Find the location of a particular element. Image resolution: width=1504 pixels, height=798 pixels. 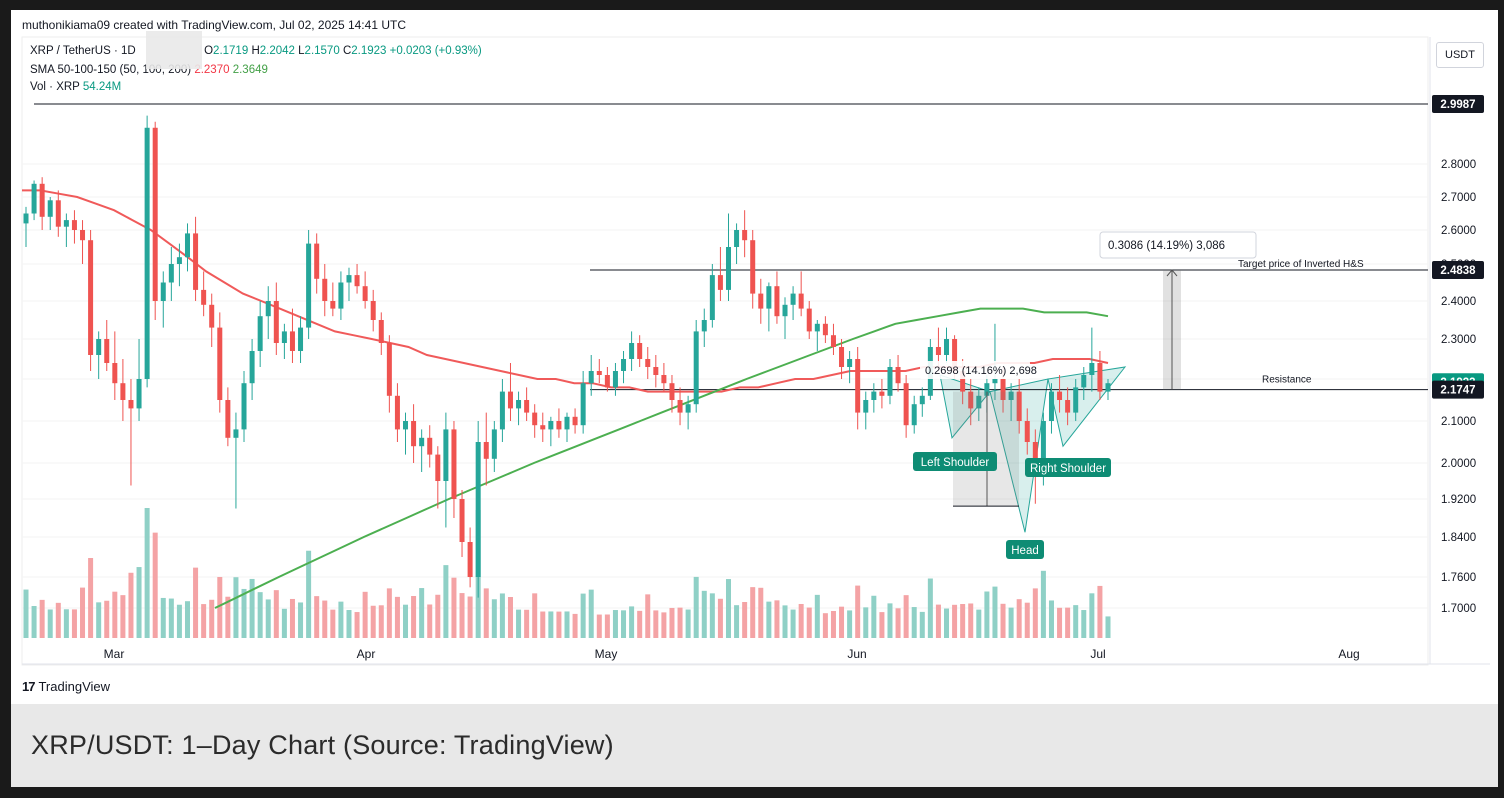

price-tag-label: 2.4838 is located at coordinates (1458, 271).